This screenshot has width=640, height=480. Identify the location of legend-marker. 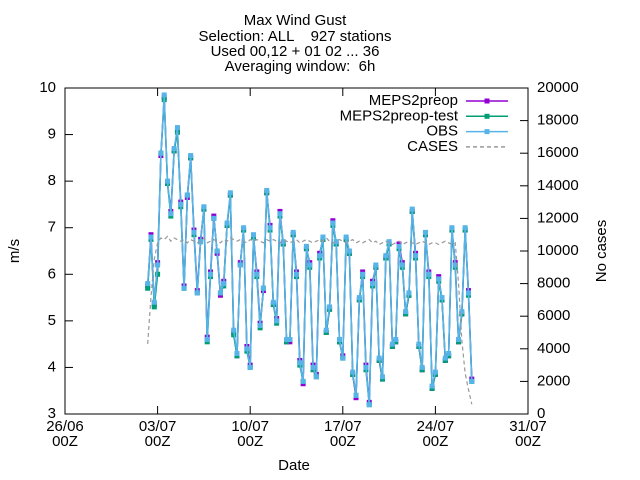
(487, 116).